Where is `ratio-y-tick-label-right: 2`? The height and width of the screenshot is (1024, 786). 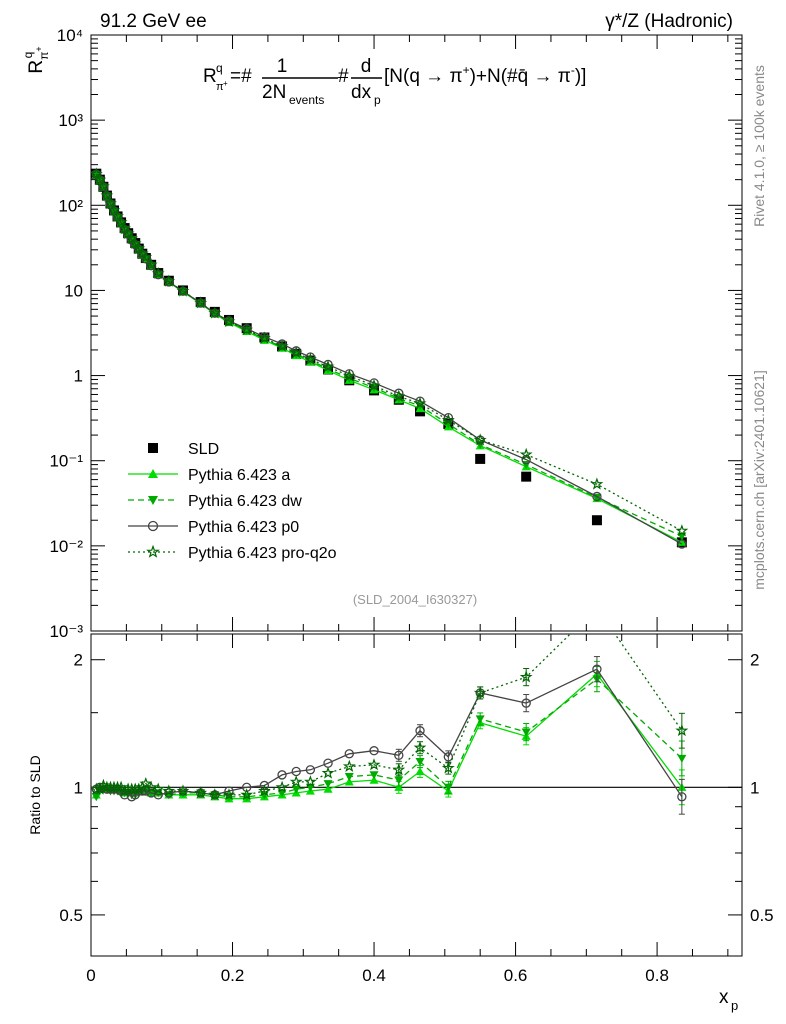
ratio-y-tick-label-right: 2 is located at coordinates (754, 660).